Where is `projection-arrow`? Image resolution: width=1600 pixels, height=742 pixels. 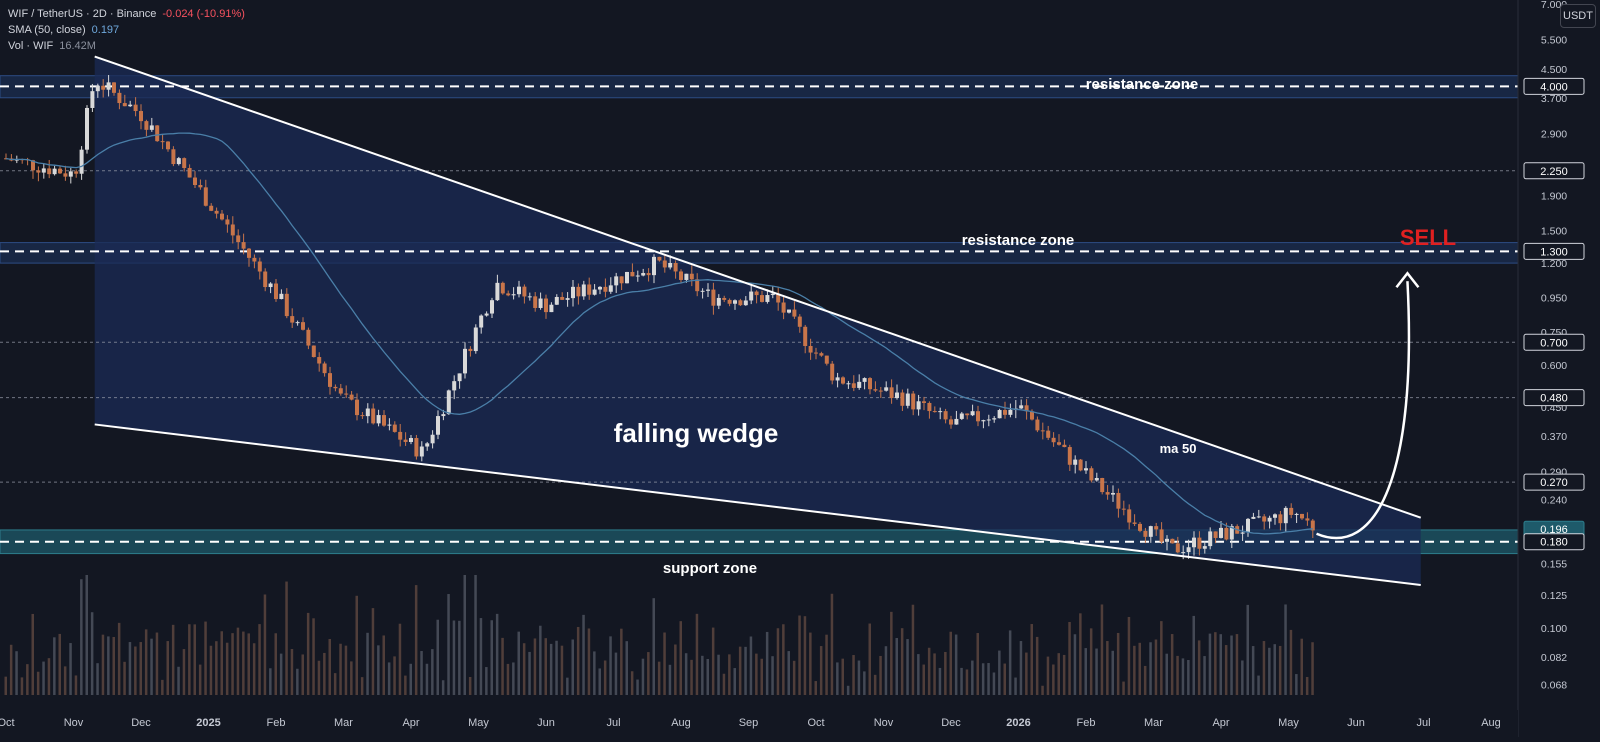 projection-arrow is located at coordinates (1363, 410).